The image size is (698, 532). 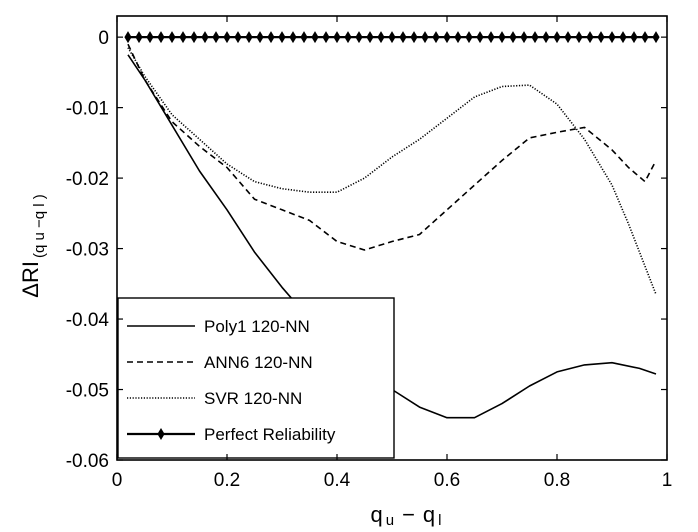 What do you see at coordinates (103, 38) in the screenshot?
I see `y-tick-label: 0` at bounding box center [103, 38].